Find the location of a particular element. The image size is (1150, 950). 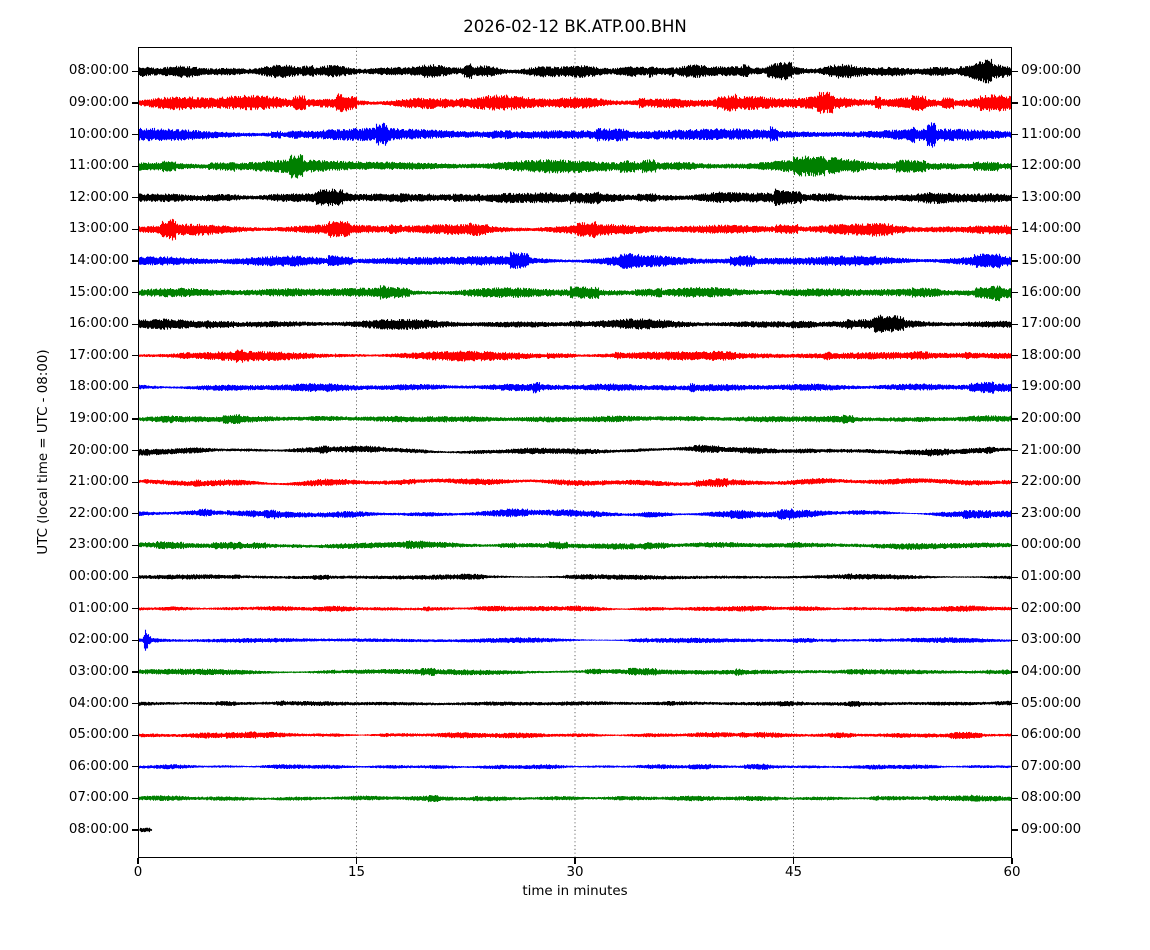

utc-right-label: 02:00:00 is located at coordinates (1051, 608).